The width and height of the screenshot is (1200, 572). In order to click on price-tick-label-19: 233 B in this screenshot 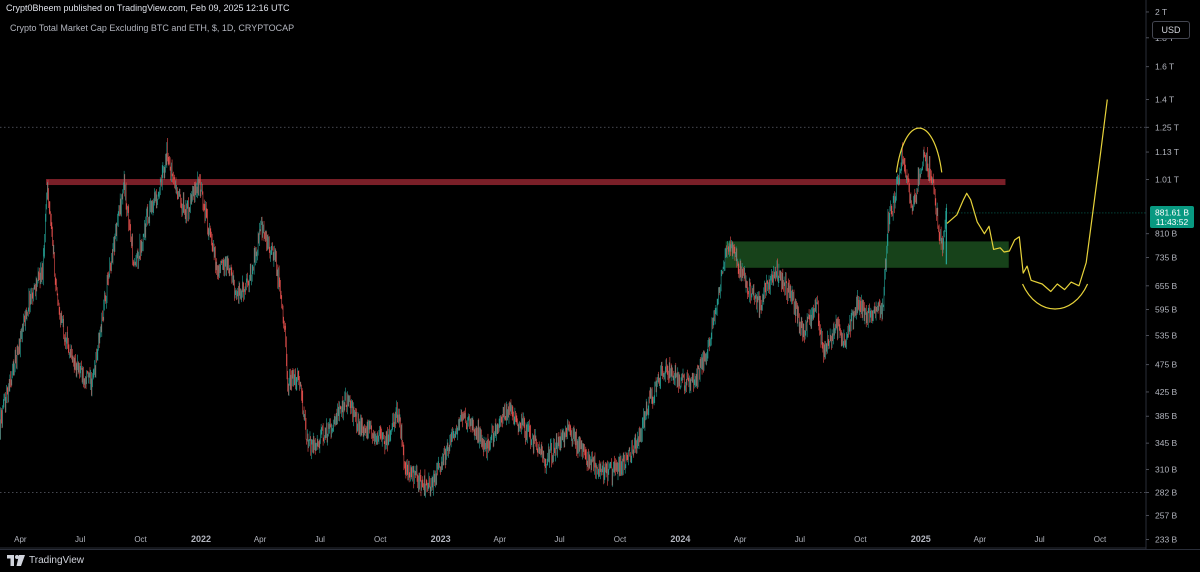, I will do `click(1166, 539)`.